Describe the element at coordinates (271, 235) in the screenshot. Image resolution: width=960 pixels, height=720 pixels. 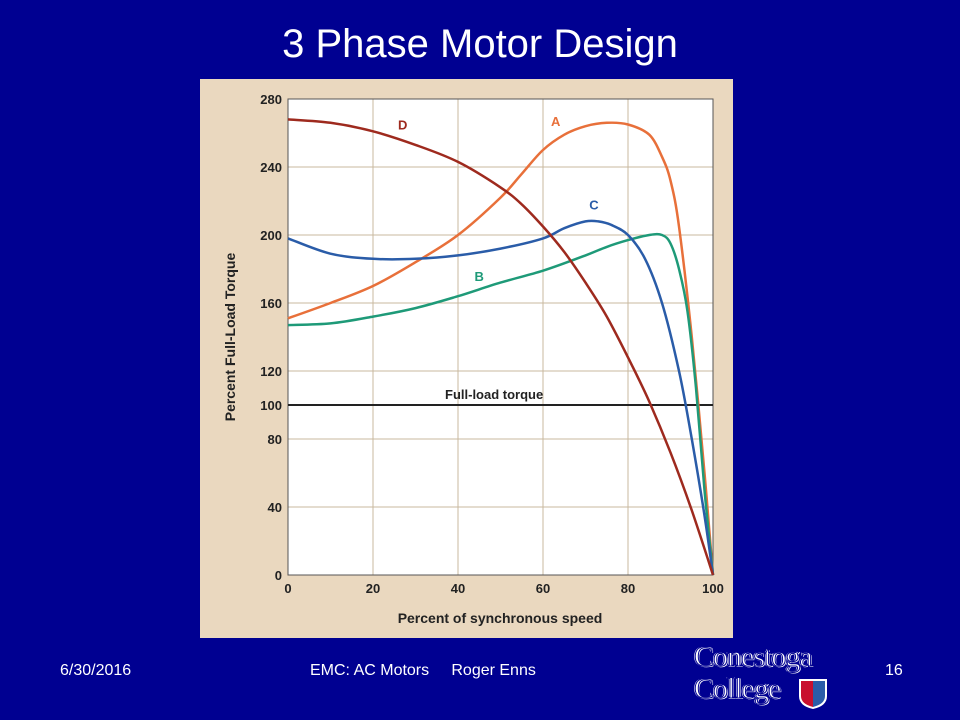
I see `y-tick-label: 200` at that location.